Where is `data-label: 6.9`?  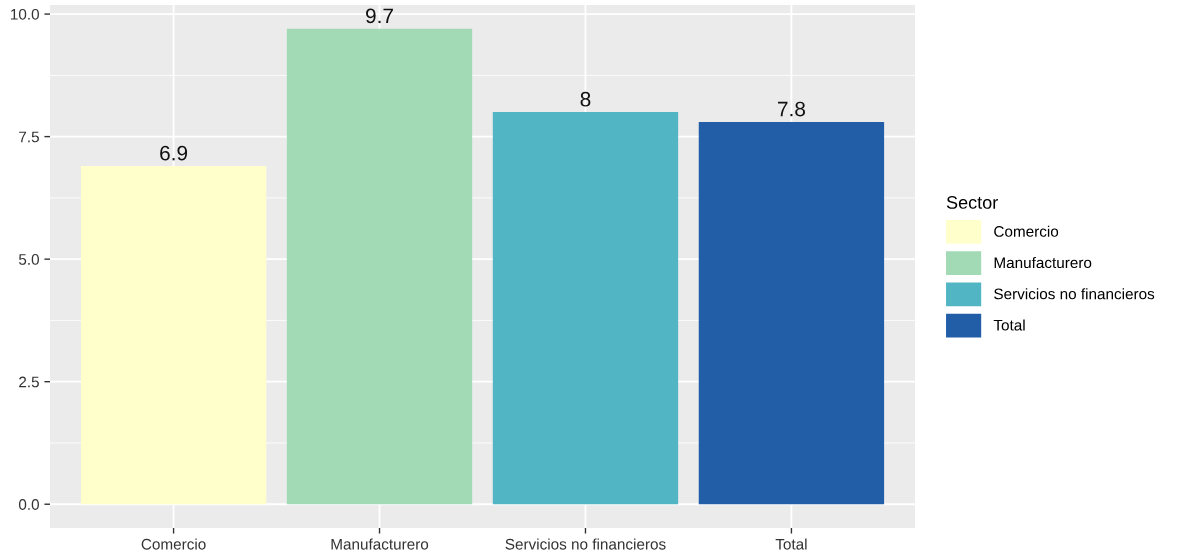
data-label: 6.9 is located at coordinates (174, 153).